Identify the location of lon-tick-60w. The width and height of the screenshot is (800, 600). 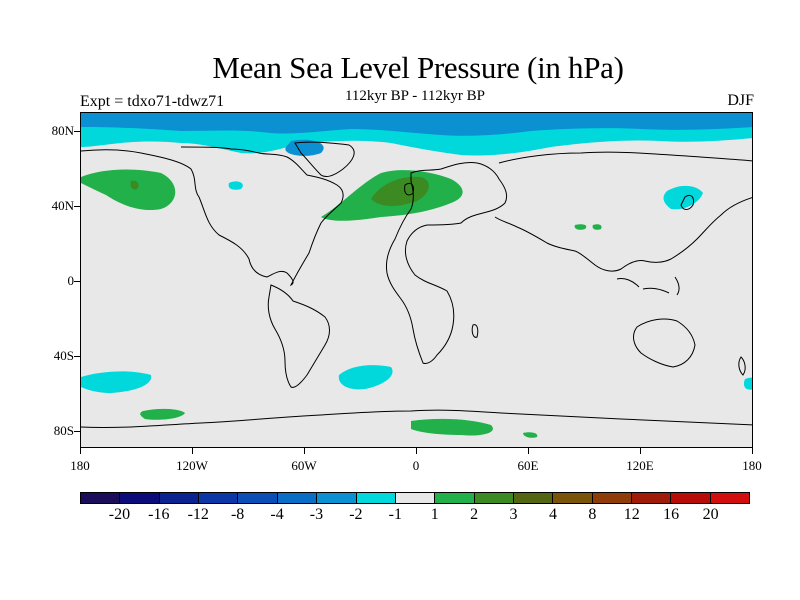
(304, 451).